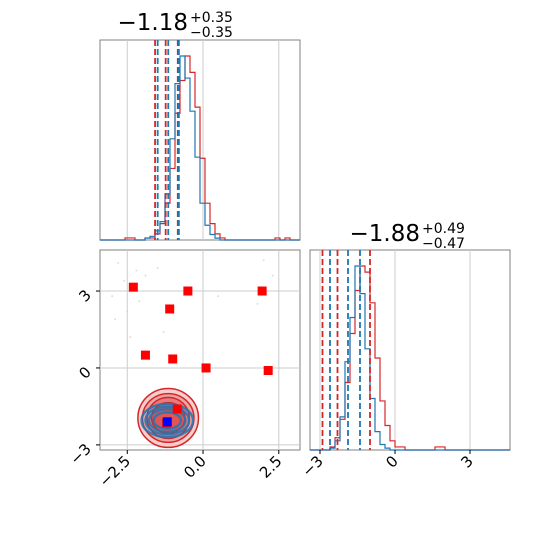  I want to click on scatter-content, so click(192, 354).